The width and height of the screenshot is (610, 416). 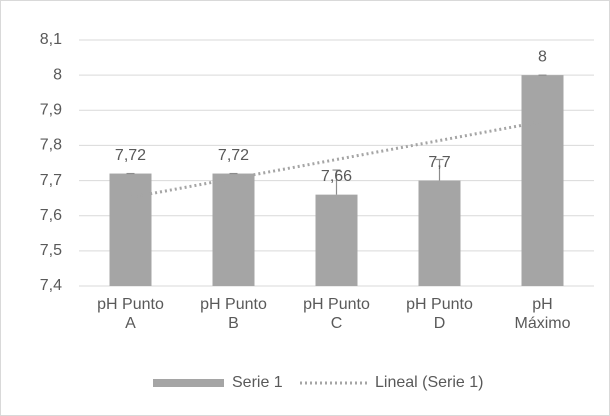 I want to click on y-tick-label: 7,8, so click(x=51, y=145).